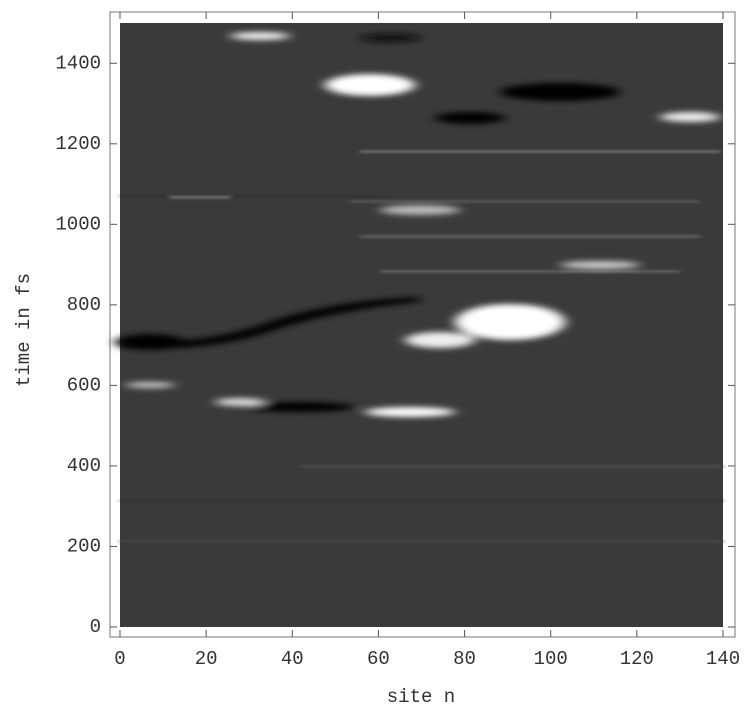 Image resolution: width=749 pixels, height=718 pixels. I want to click on x-tick-label: 20, so click(206, 659).